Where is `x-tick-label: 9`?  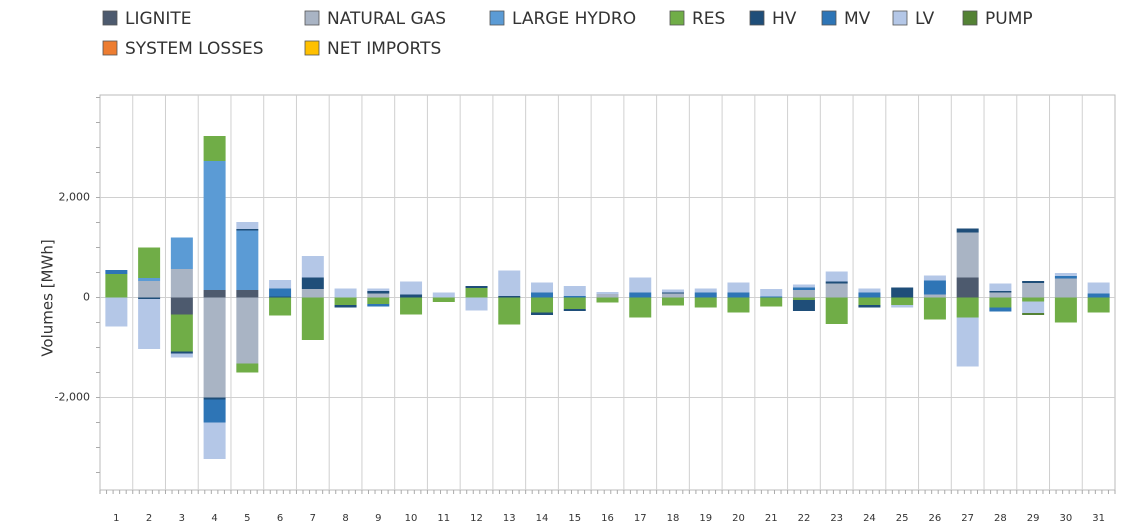 x-tick-label: 9 is located at coordinates (378, 518).